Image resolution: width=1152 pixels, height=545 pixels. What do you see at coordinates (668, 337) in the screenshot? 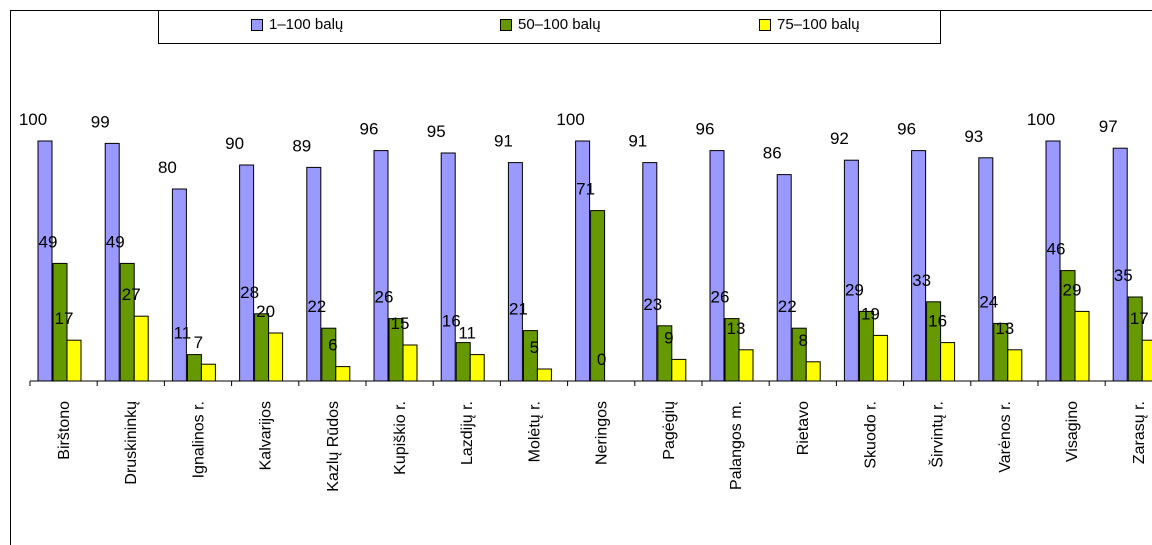
I see `data-label-s3: 9` at bounding box center [668, 337].